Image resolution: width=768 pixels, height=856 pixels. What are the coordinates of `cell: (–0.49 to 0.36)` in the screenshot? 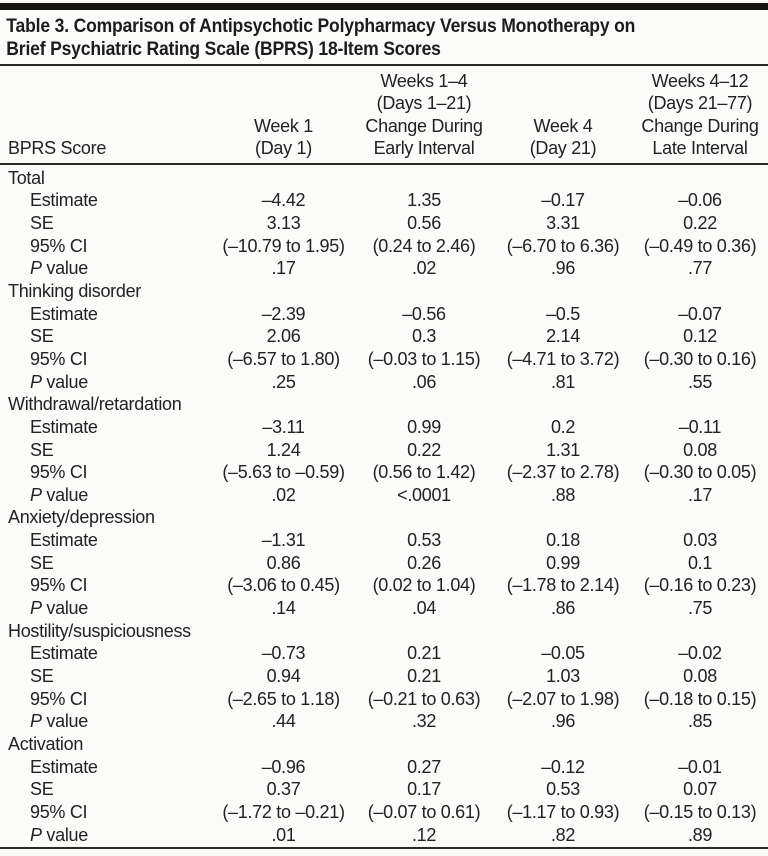 It's located at (700, 245).